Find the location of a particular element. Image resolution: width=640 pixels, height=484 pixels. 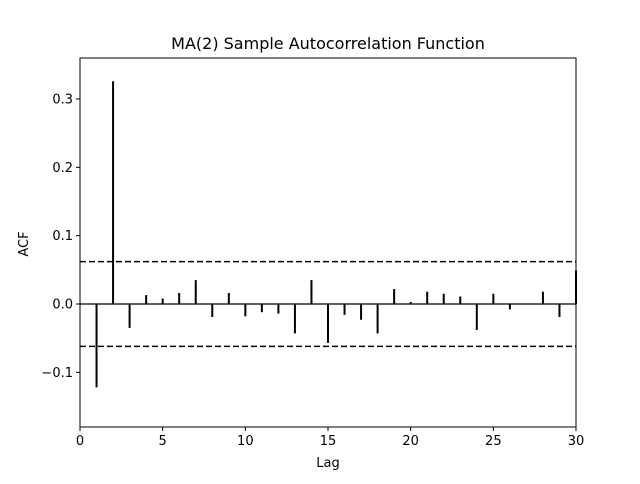

x-axis-ticks: 0 5 10 15 20 25 30 is located at coordinates (330, 438).